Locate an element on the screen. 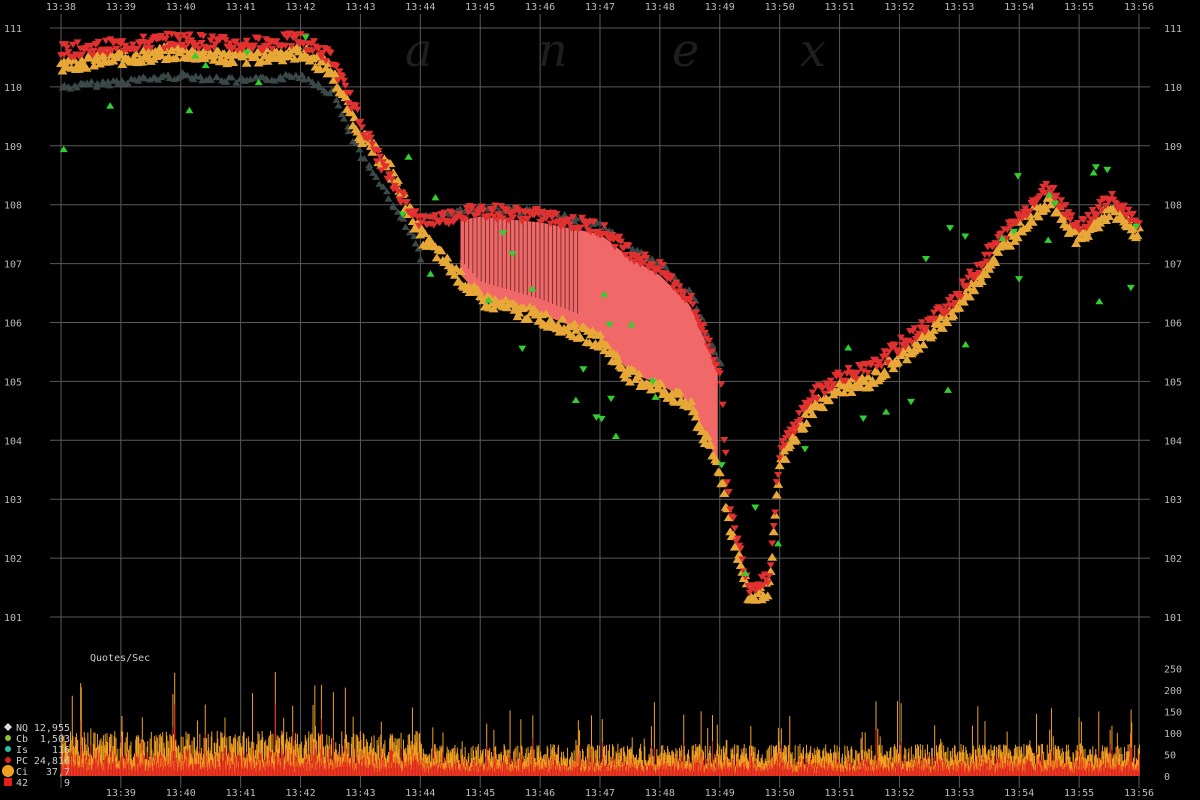  quotes-bars is located at coordinates (600, 723).